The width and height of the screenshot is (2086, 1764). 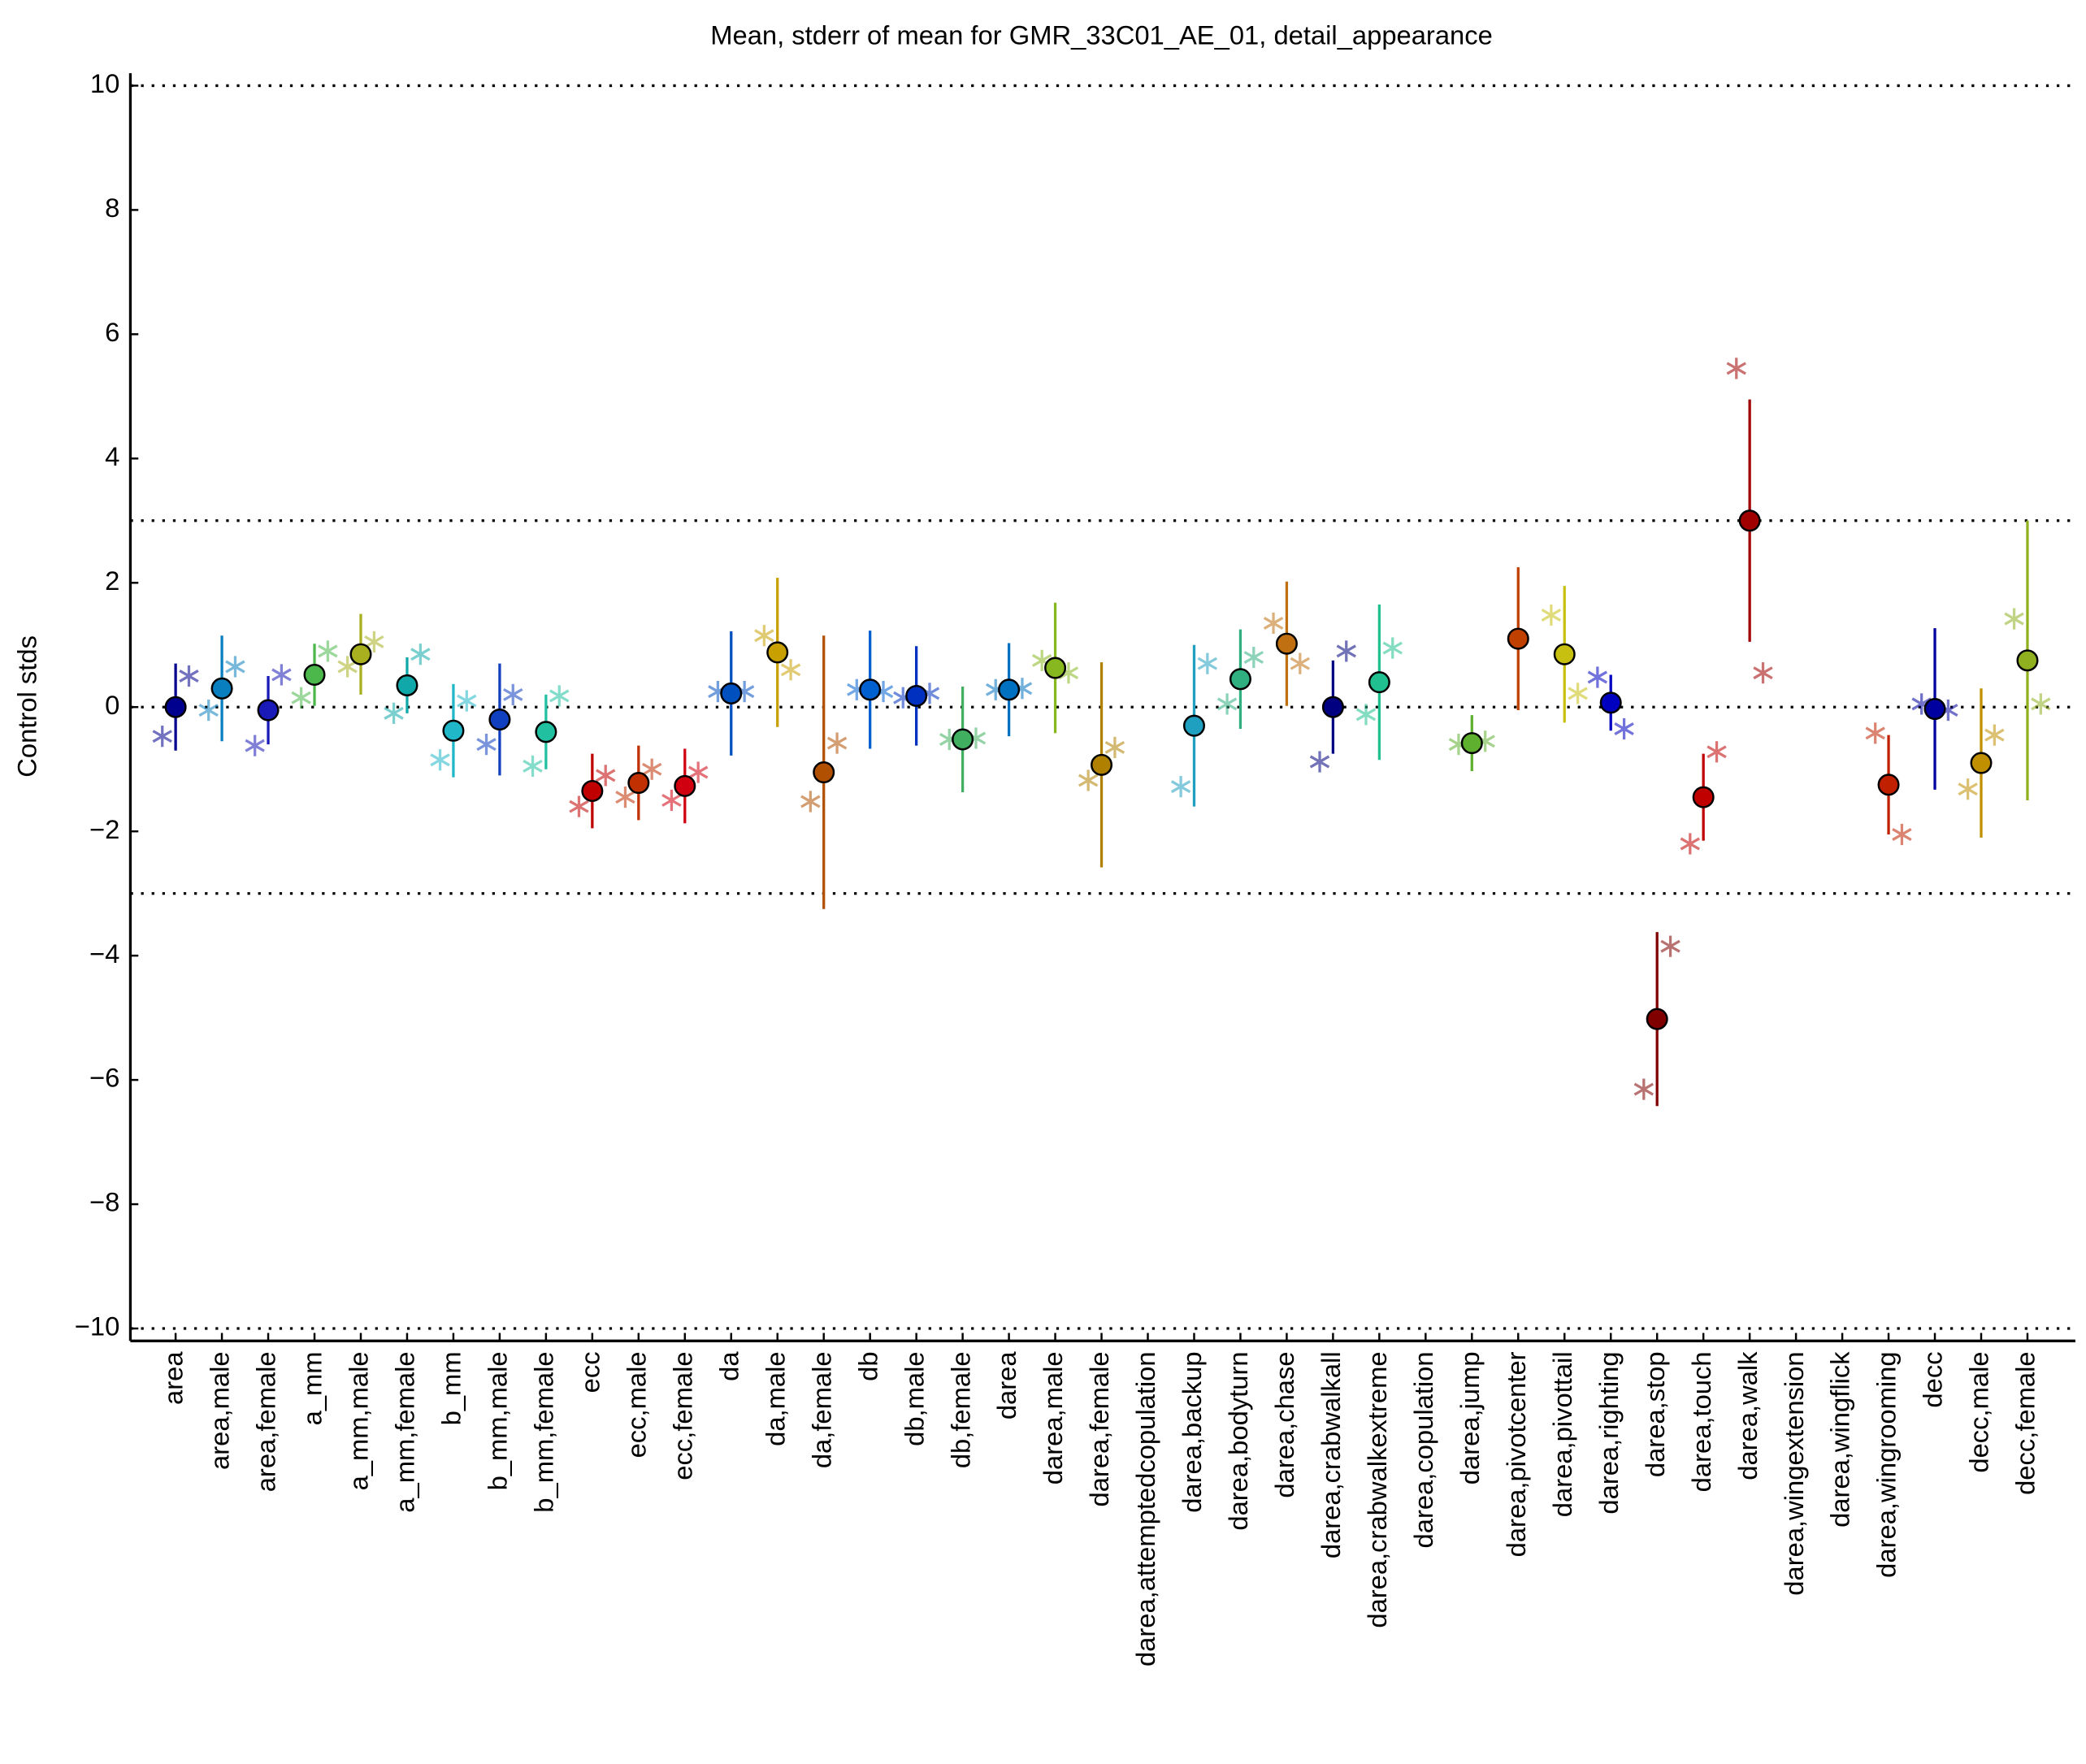 What do you see at coordinates (1423, 1449) in the screenshot?
I see `x-tick-label: darea,copulation` at bounding box center [1423, 1449].